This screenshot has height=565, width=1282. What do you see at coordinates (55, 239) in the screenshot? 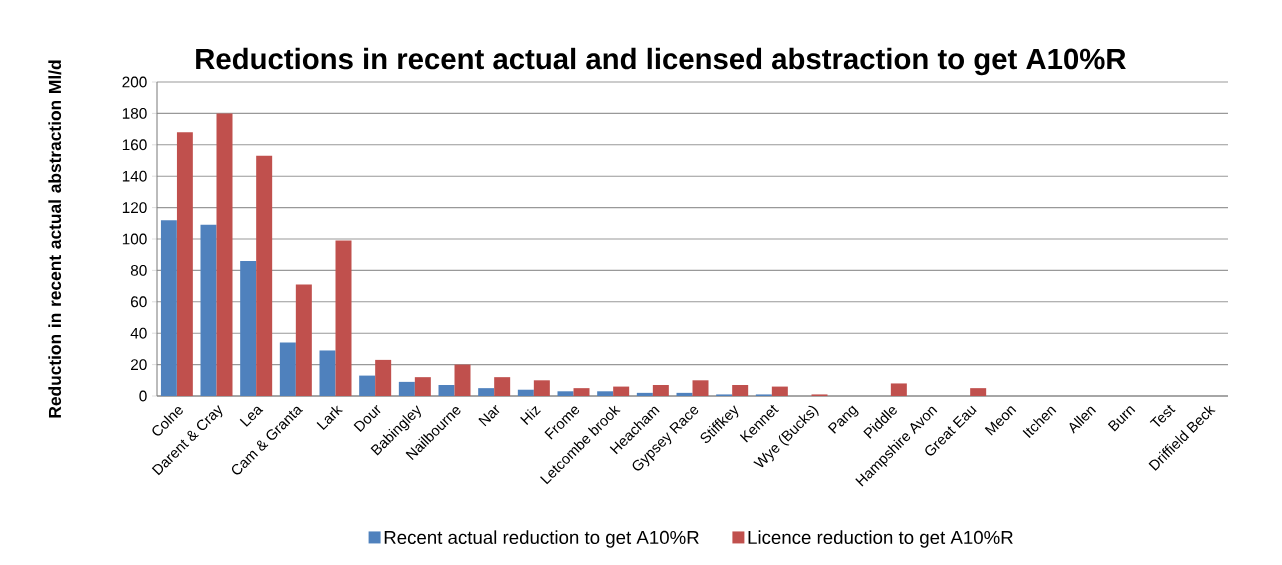
I see `y-axis-title: Reduction in recent actual abstraction Ml/d` at bounding box center [55, 239].